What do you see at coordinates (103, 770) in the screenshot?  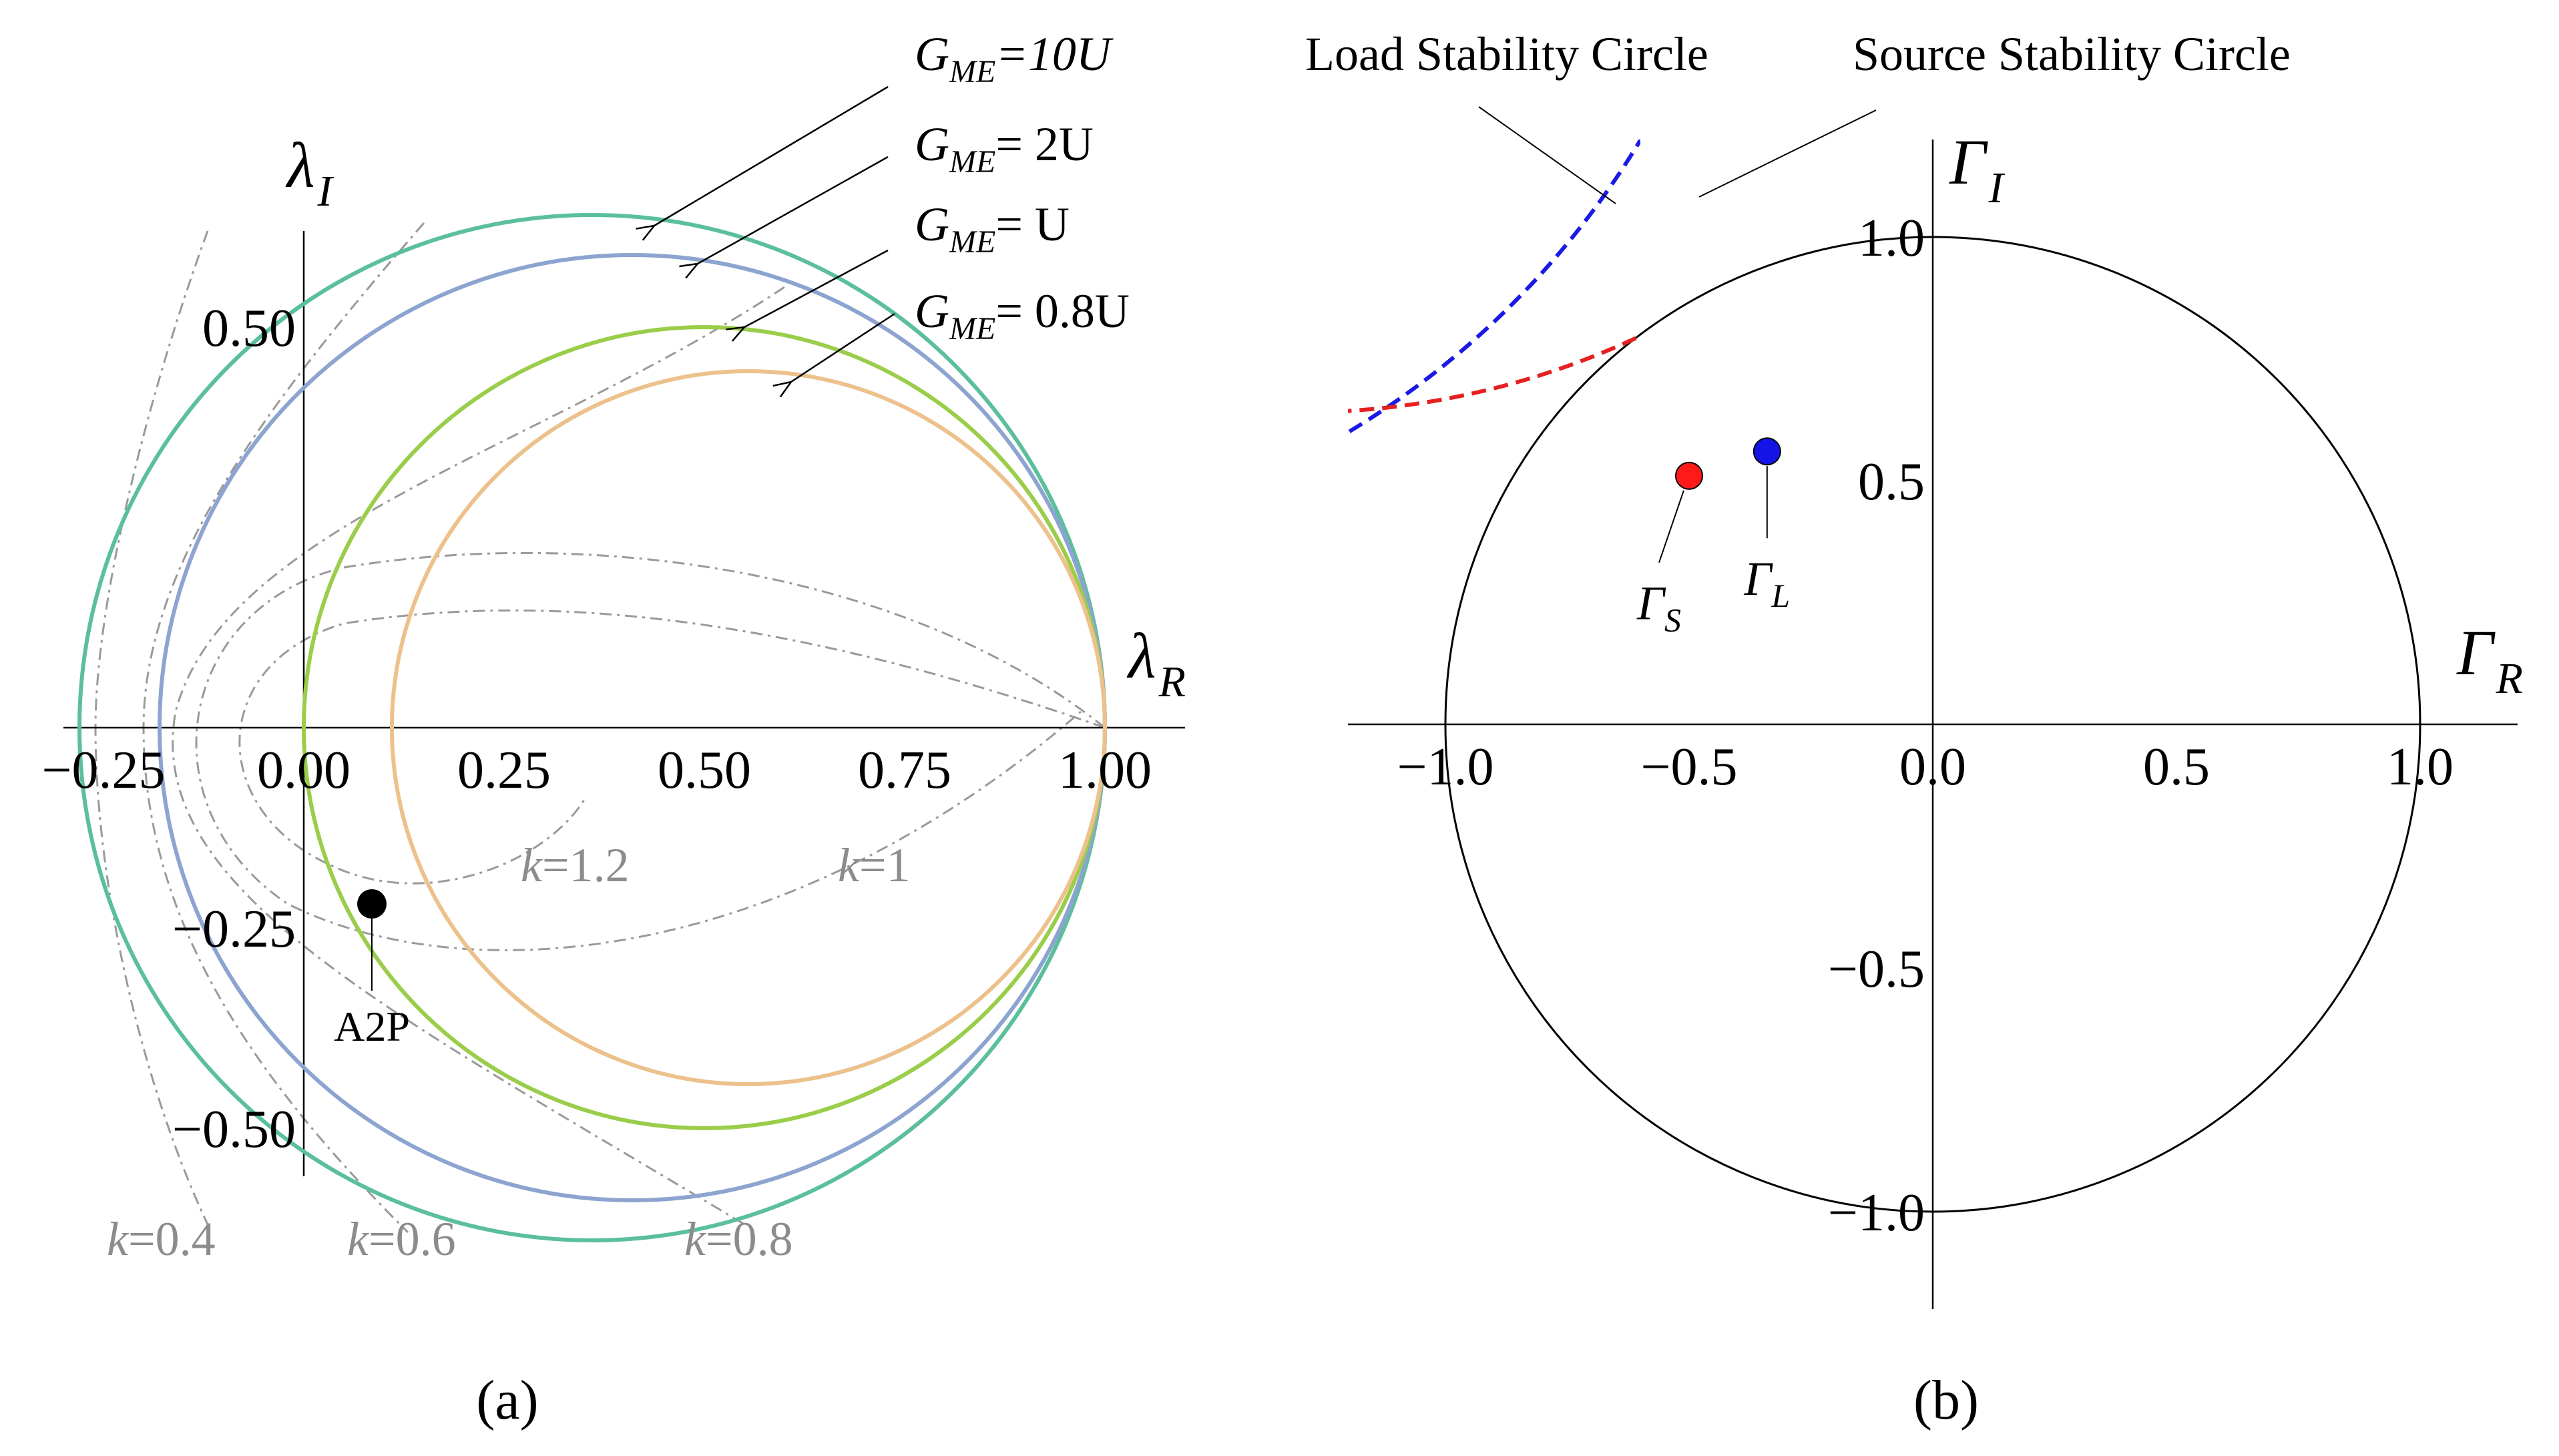 I see `panel-a-x-tick-label: −0.25` at bounding box center [103, 770].